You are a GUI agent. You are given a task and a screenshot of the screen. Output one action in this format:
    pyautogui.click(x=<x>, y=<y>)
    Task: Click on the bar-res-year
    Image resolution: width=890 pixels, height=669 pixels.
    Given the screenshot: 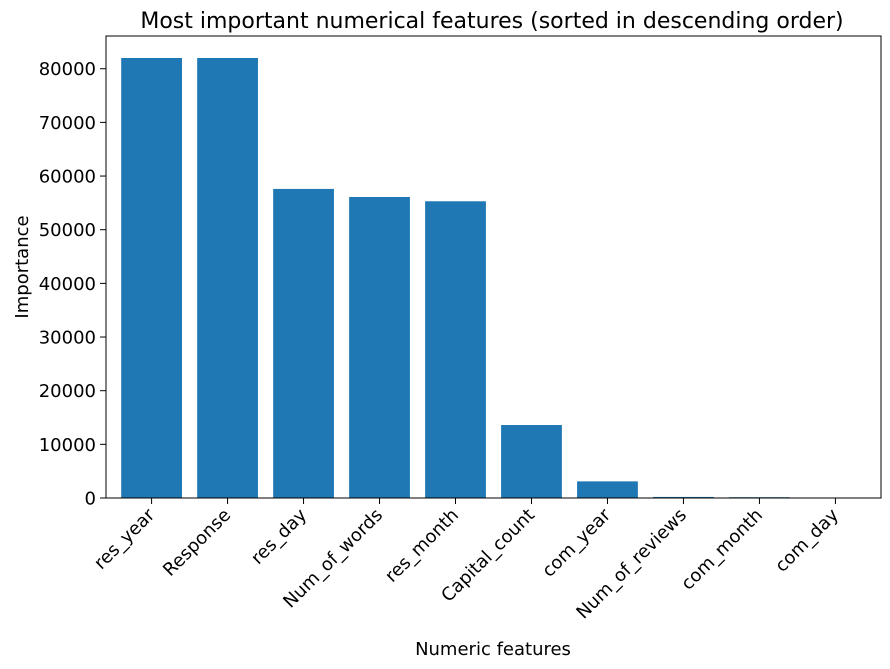 What is the action you would take?
    pyautogui.click(x=151, y=278)
    